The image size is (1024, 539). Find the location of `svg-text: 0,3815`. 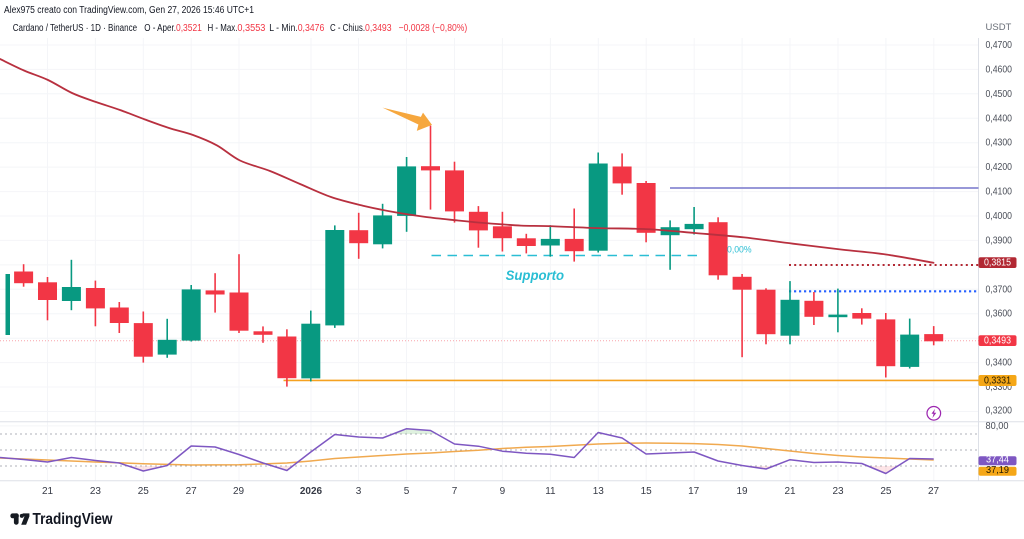

svg-text: 0,3815 is located at coordinates (997, 262).